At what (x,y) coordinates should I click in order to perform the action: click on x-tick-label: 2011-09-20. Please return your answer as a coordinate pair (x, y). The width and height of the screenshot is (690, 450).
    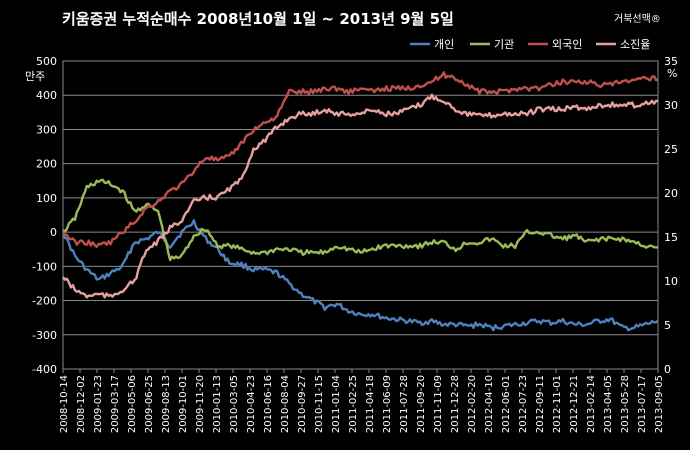
    Looking at the image, I should click on (421, 404).